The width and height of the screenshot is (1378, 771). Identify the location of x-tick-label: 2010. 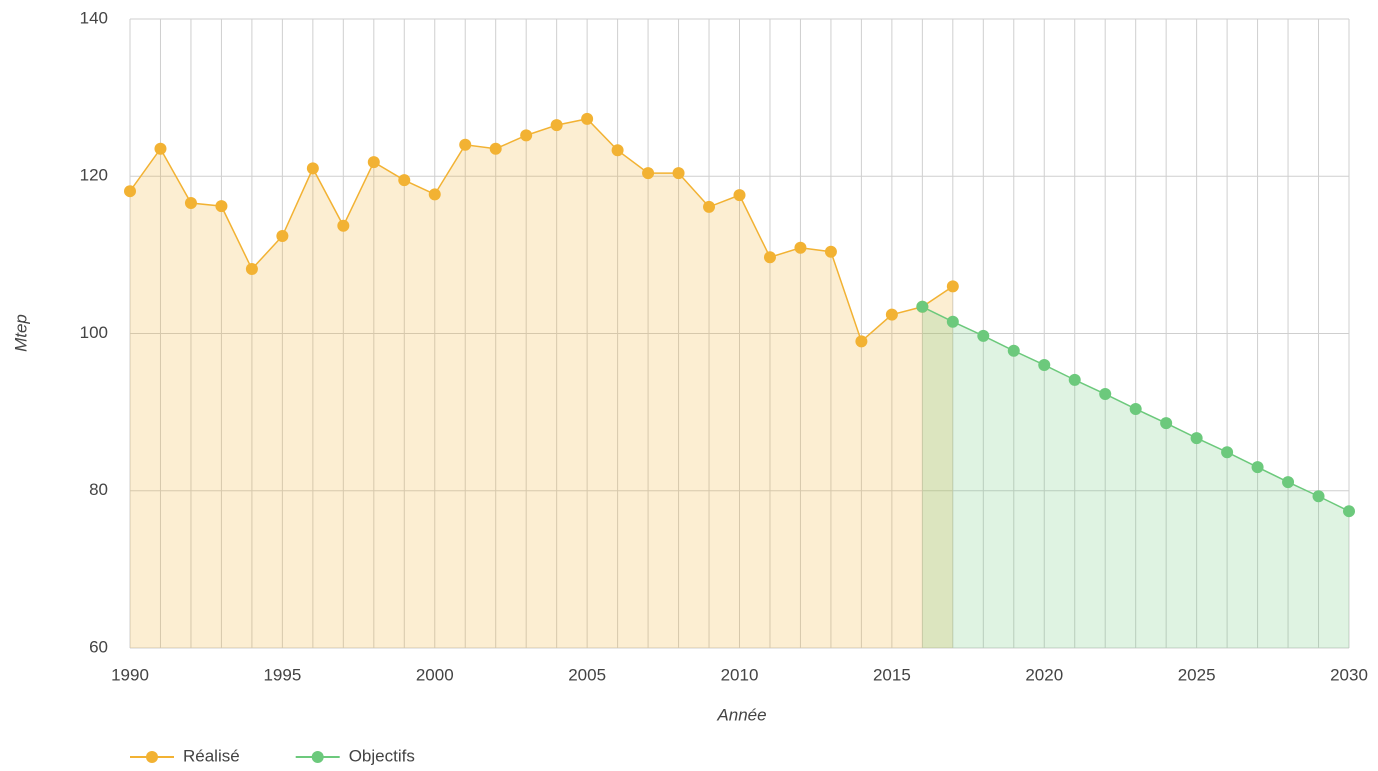
(740, 674).